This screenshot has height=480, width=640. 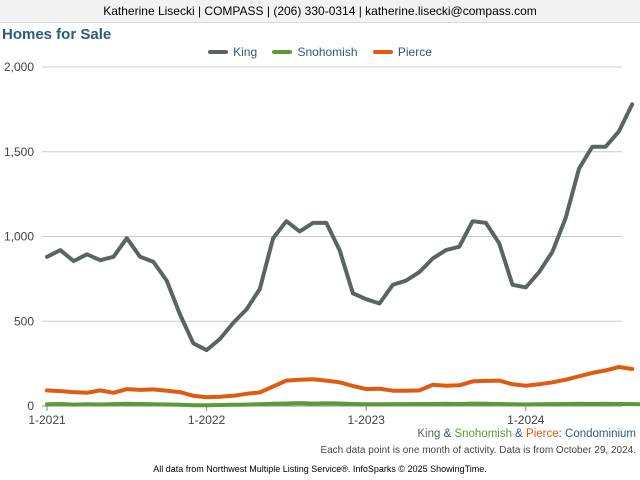 I want to click on legend-swatch-pierce, so click(x=382, y=51).